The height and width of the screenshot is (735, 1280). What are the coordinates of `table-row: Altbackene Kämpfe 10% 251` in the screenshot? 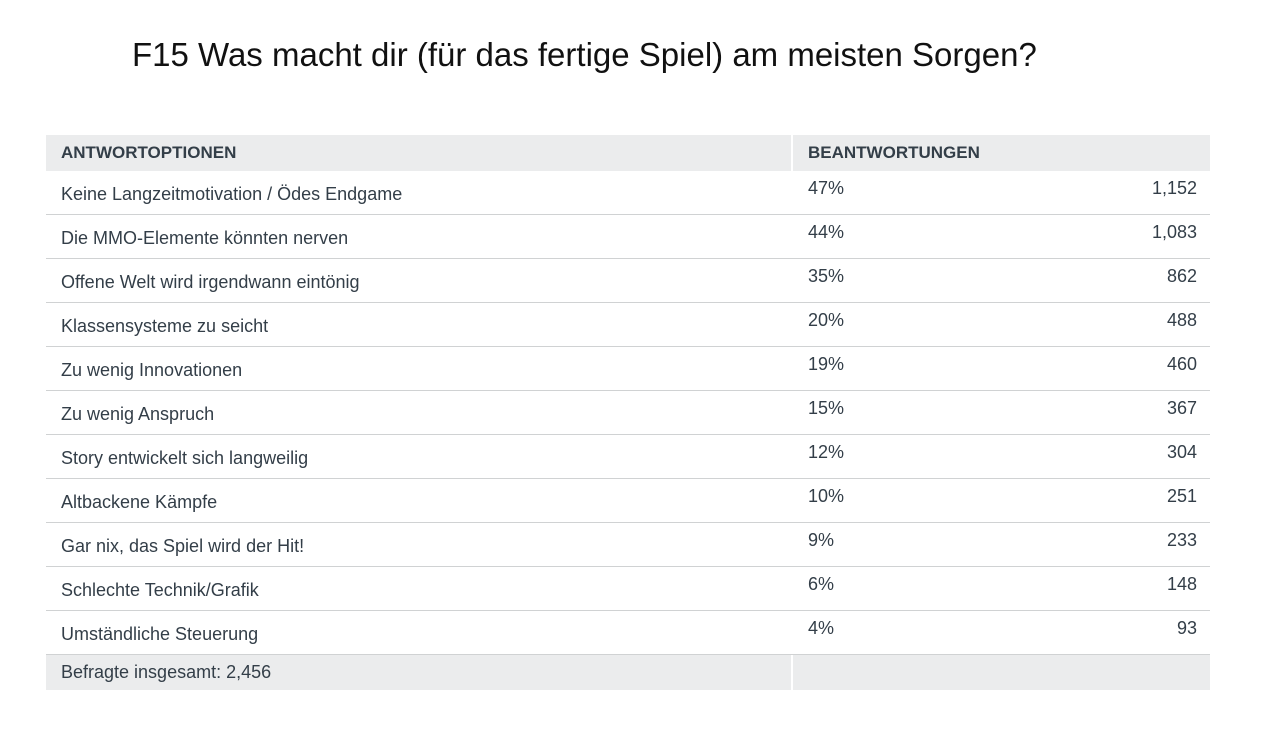 It's located at (628, 501).